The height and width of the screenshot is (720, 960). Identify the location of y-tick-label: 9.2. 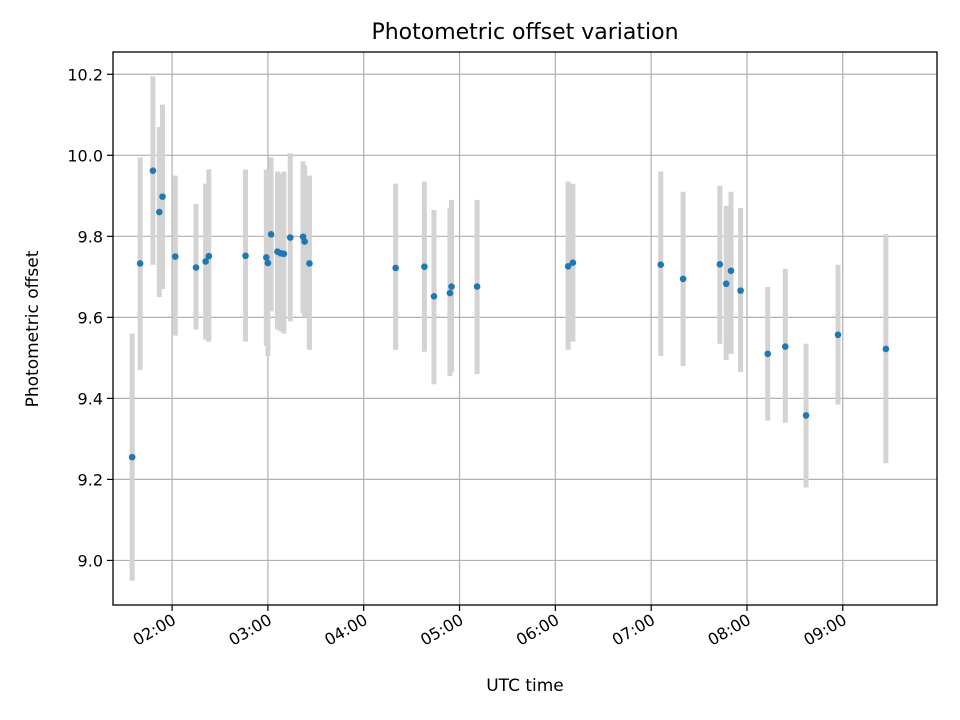
(90, 479).